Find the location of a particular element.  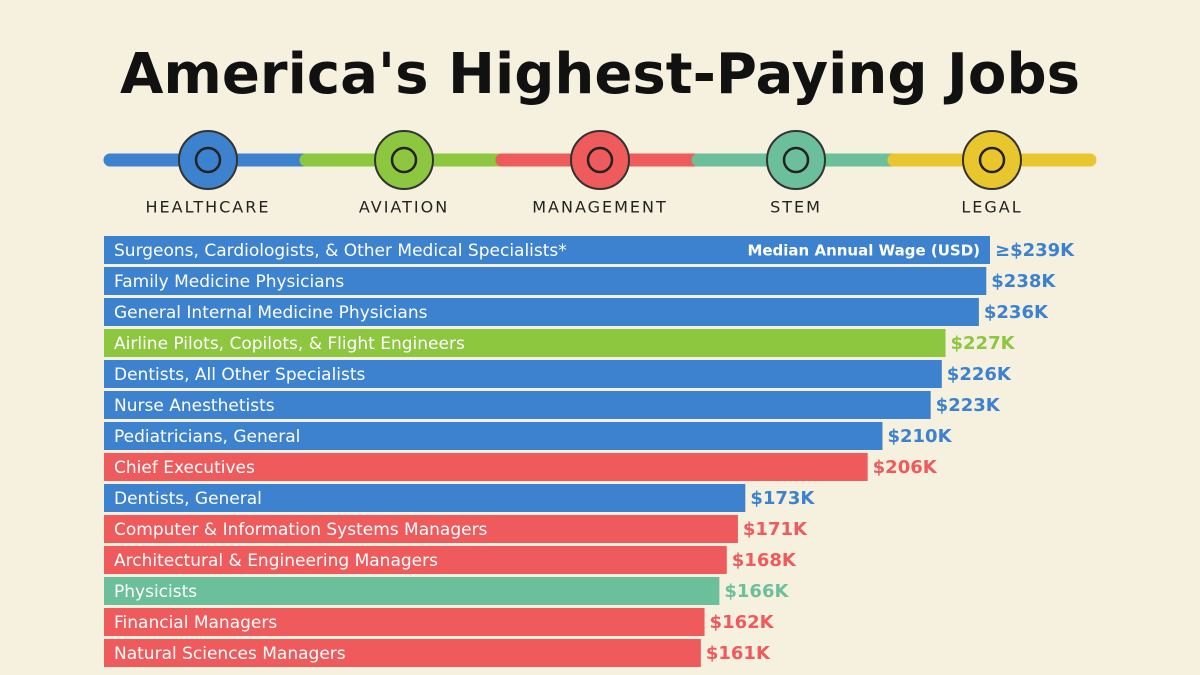

value-label: ≥$239K is located at coordinates (1035, 250).